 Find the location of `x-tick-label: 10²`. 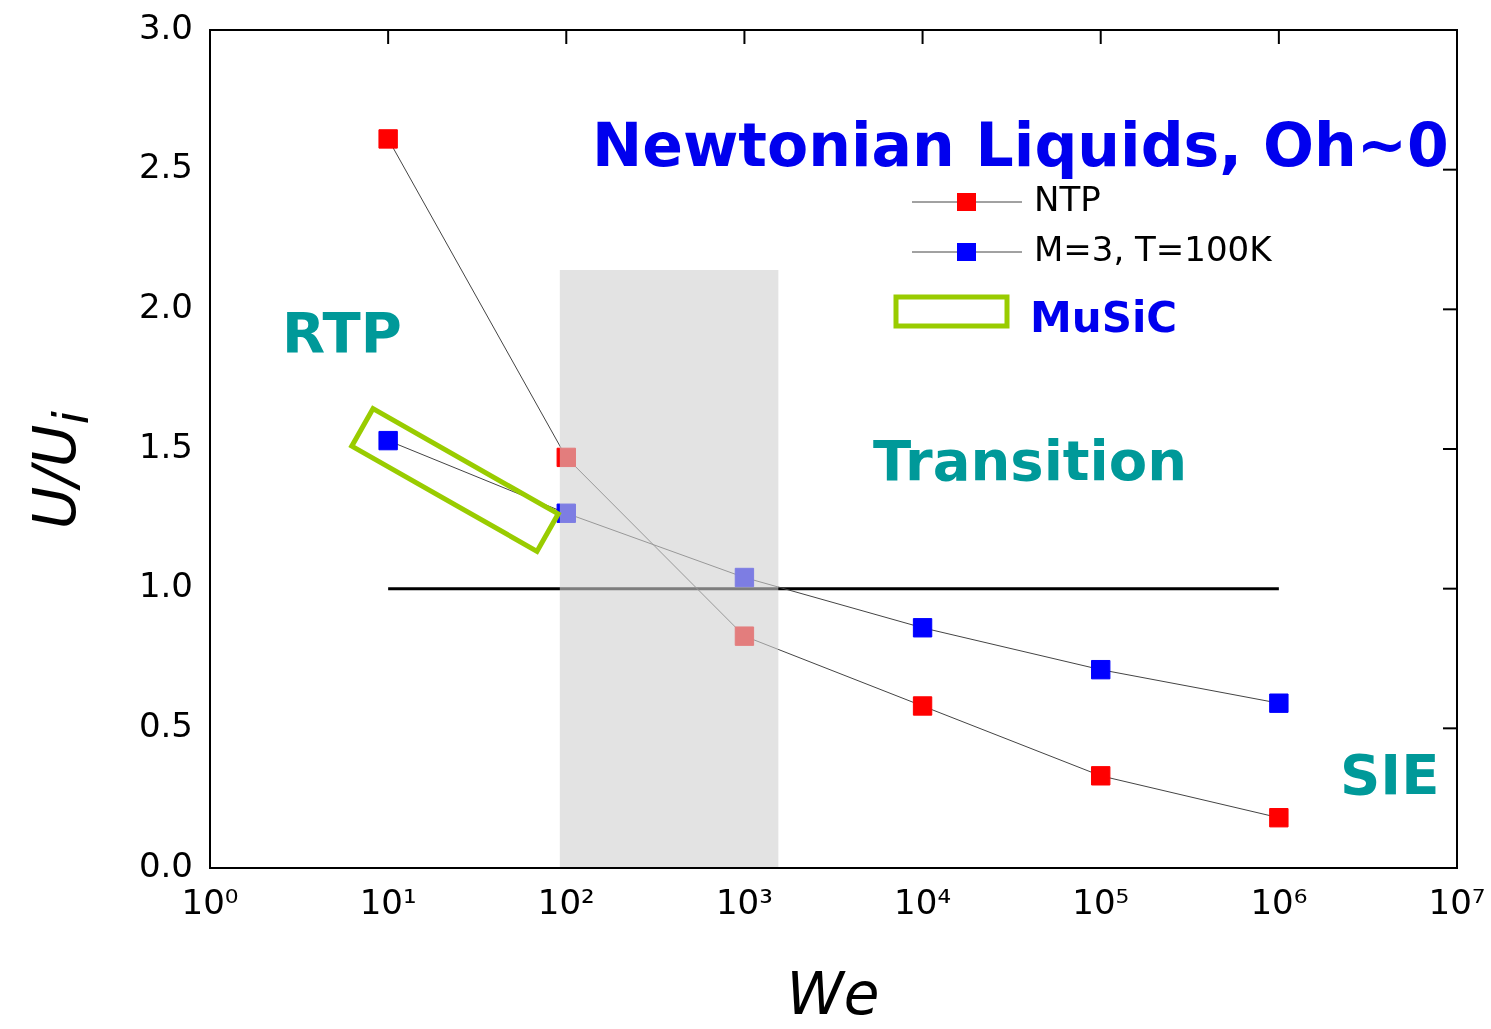

x-tick-label: 10² is located at coordinates (566, 902).